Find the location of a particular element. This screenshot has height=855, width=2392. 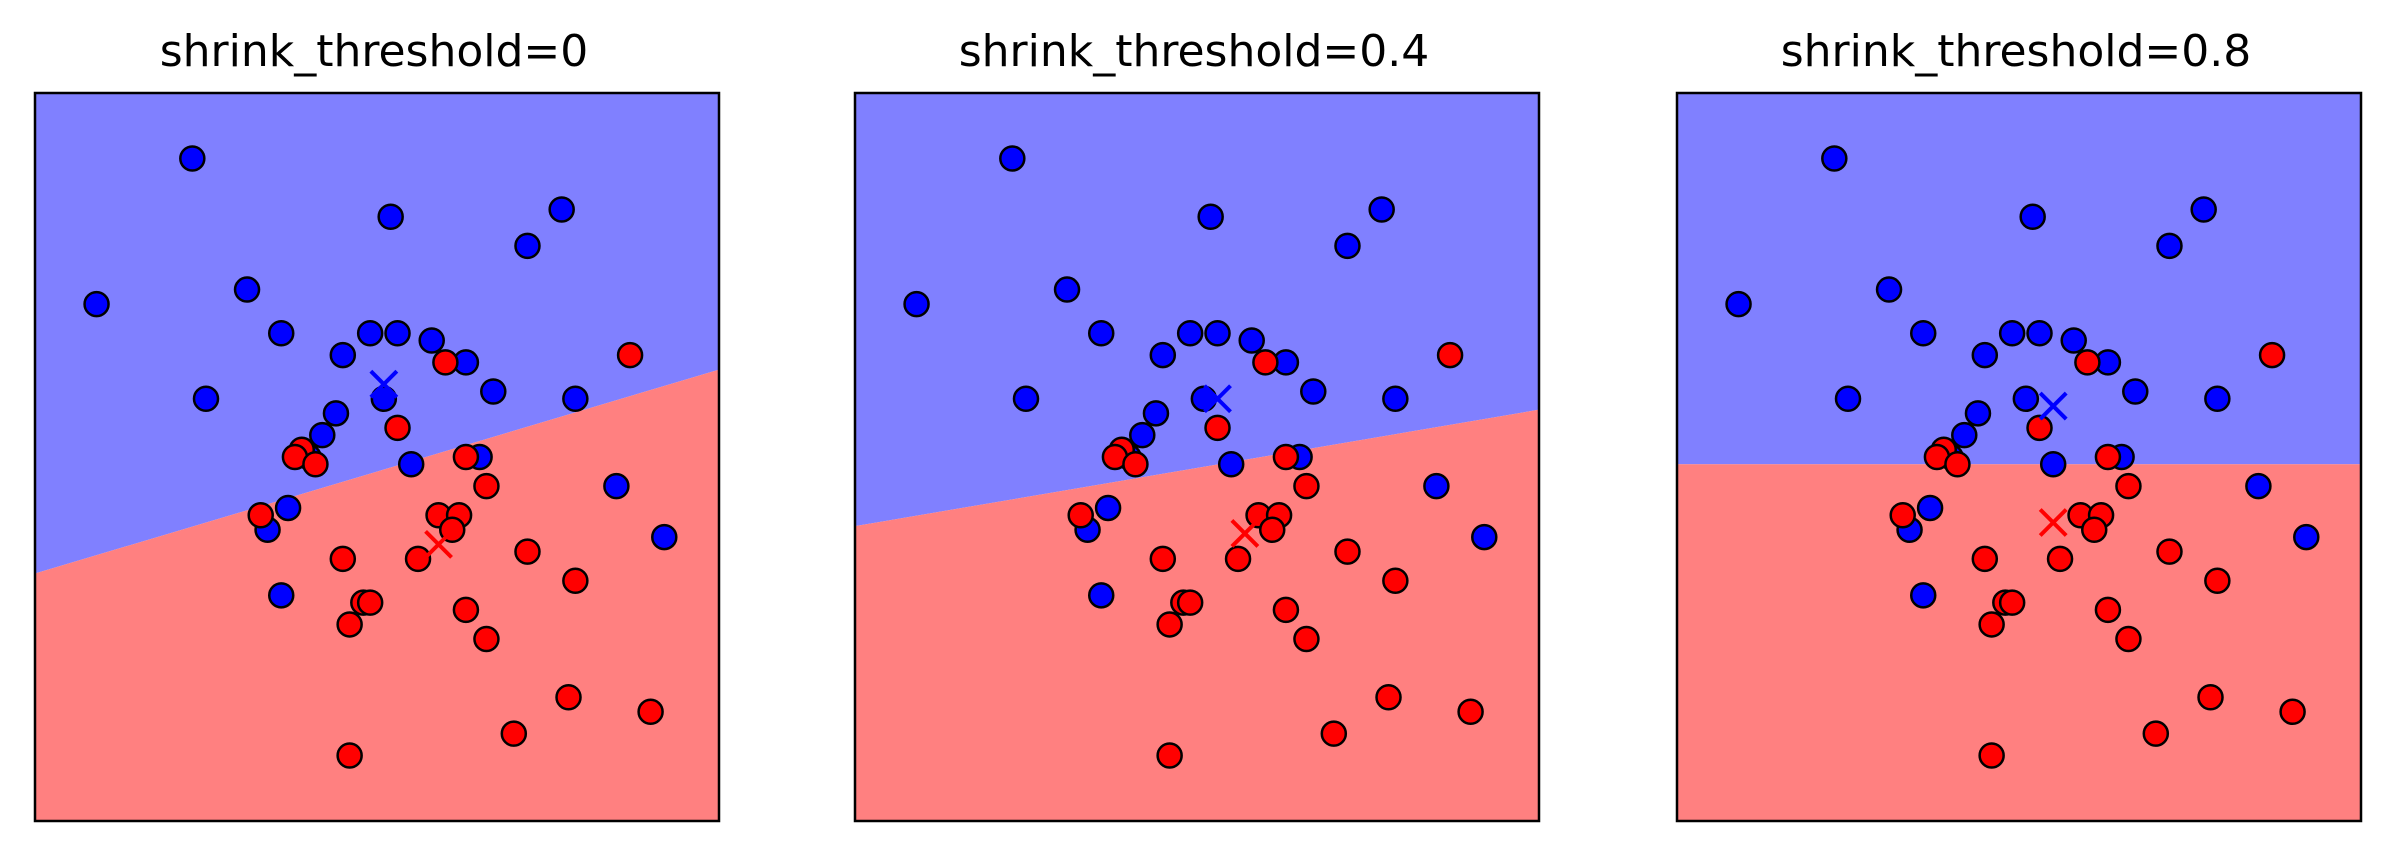

class1-region is located at coordinates (1197, 615).